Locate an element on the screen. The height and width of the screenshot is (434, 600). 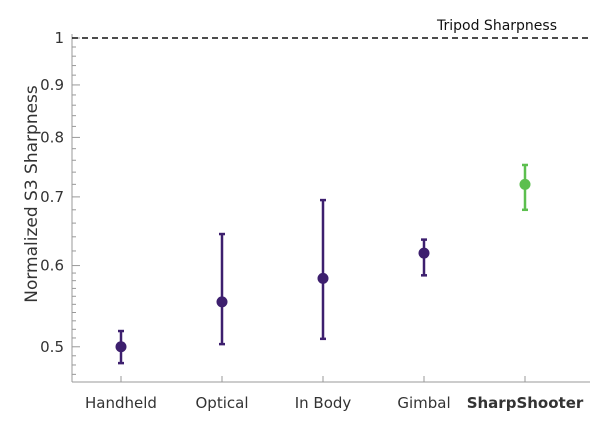
y-tick-label: 1 is located at coordinates (59, 38).